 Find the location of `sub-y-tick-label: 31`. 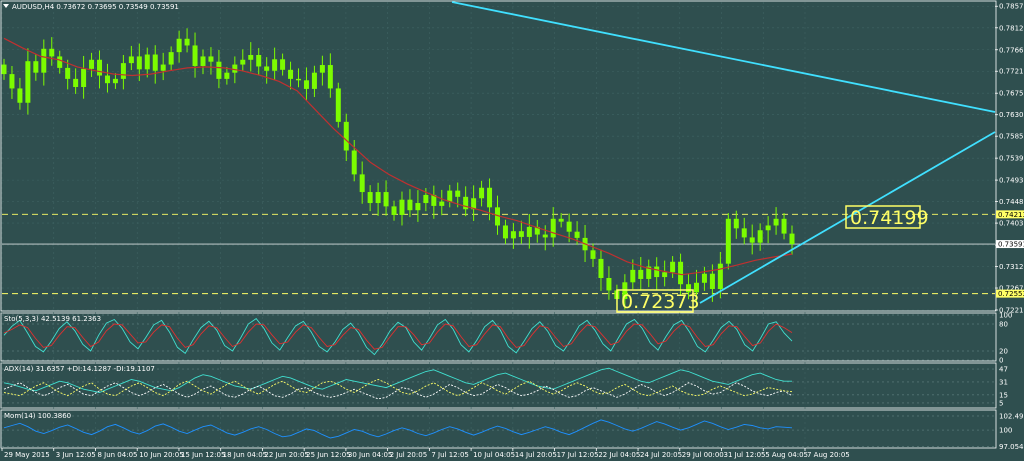

sub-y-tick-label: 31 is located at coordinates (1003, 382).